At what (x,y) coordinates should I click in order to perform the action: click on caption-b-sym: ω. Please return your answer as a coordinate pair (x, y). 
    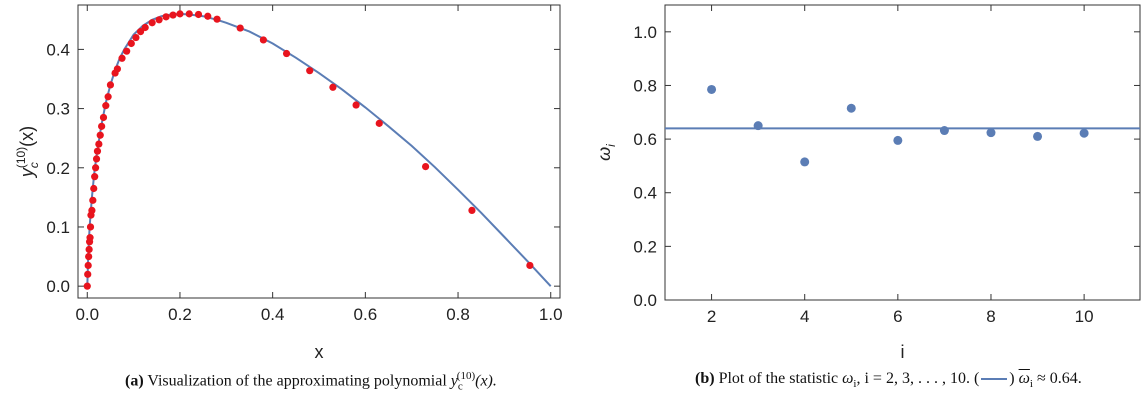
    Looking at the image, I should click on (848, 378).